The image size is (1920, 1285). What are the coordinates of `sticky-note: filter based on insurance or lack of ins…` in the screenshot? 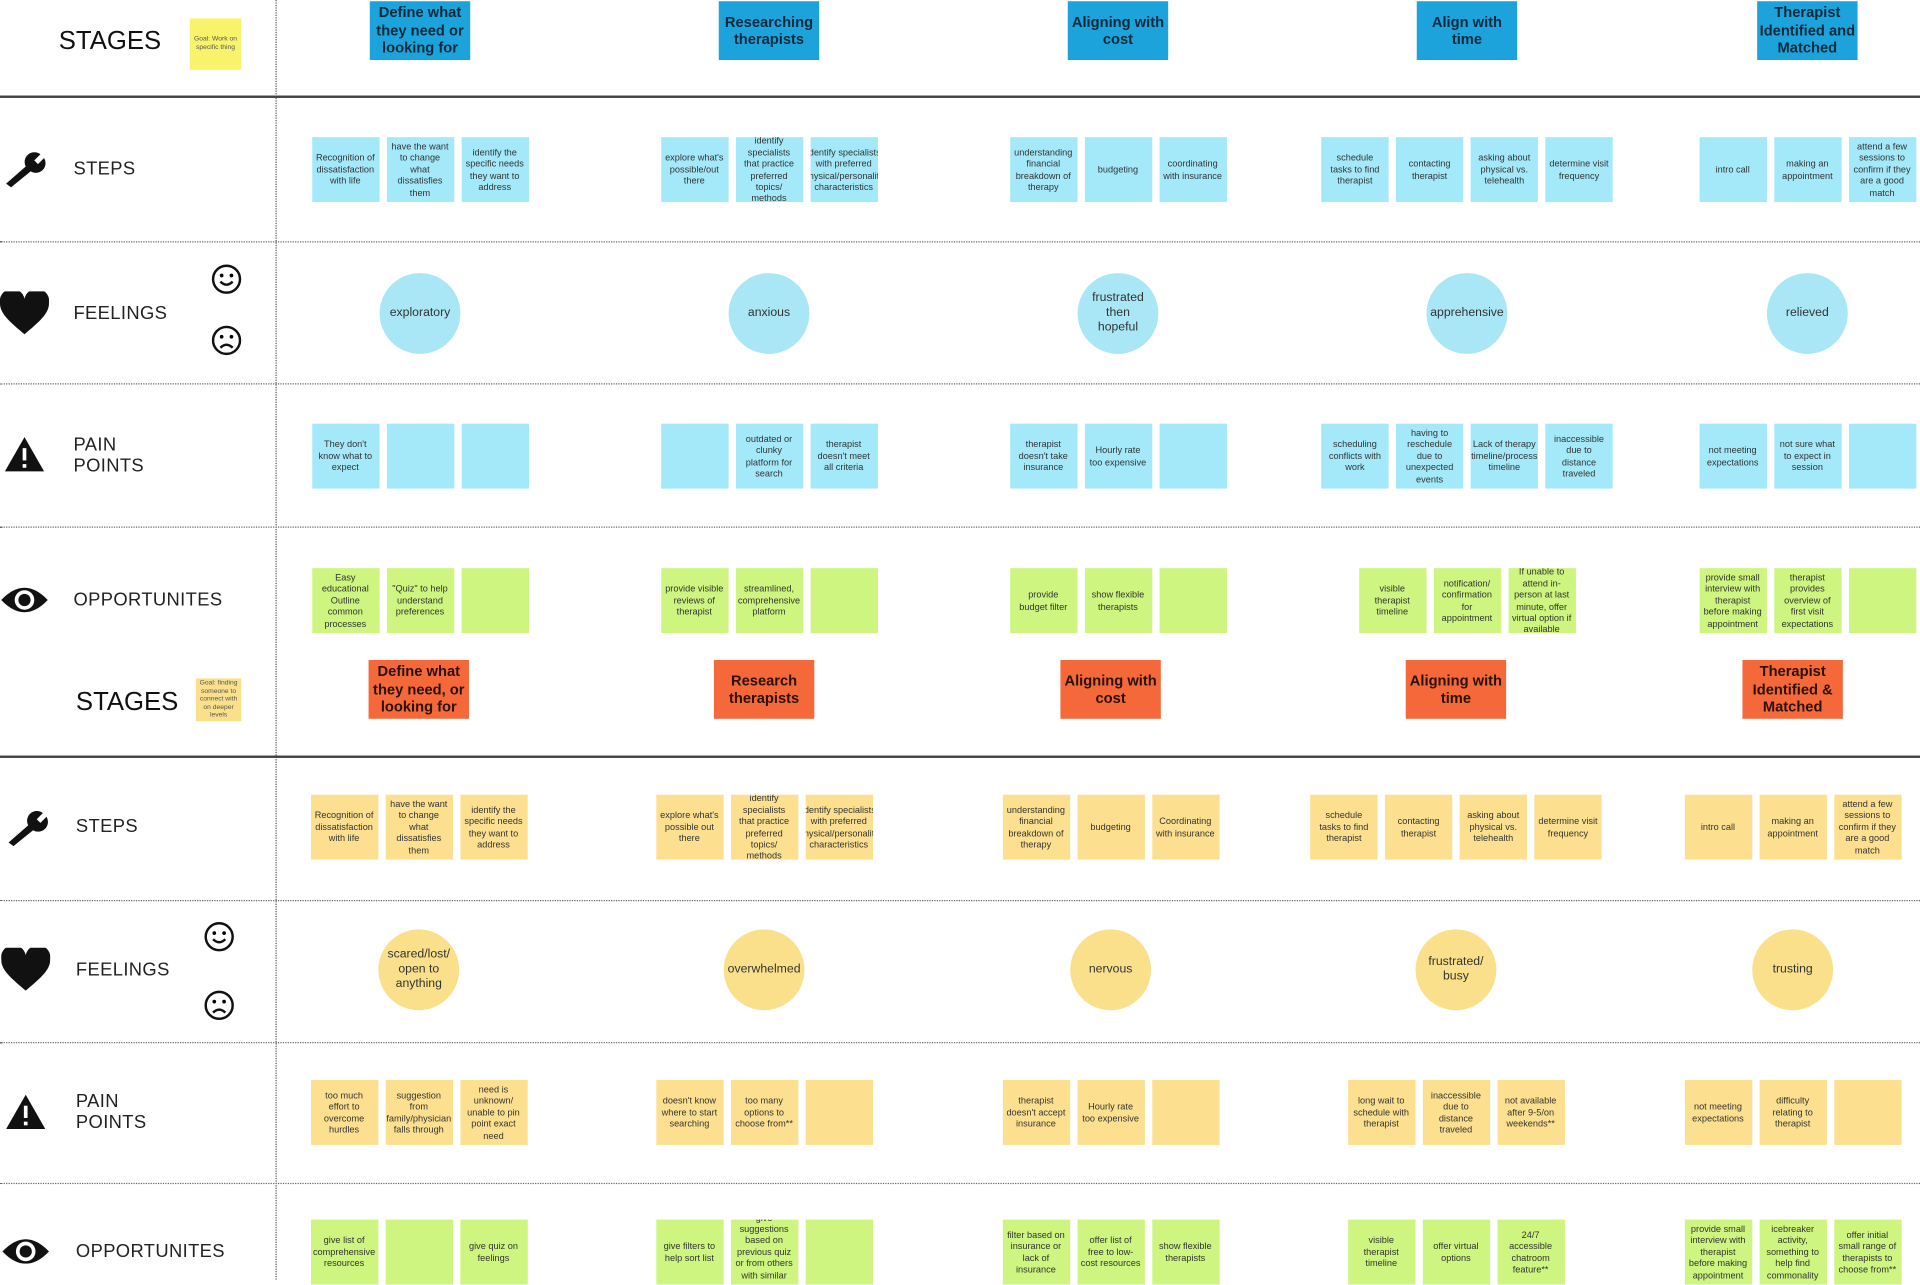 It's located at (1036, 1252).